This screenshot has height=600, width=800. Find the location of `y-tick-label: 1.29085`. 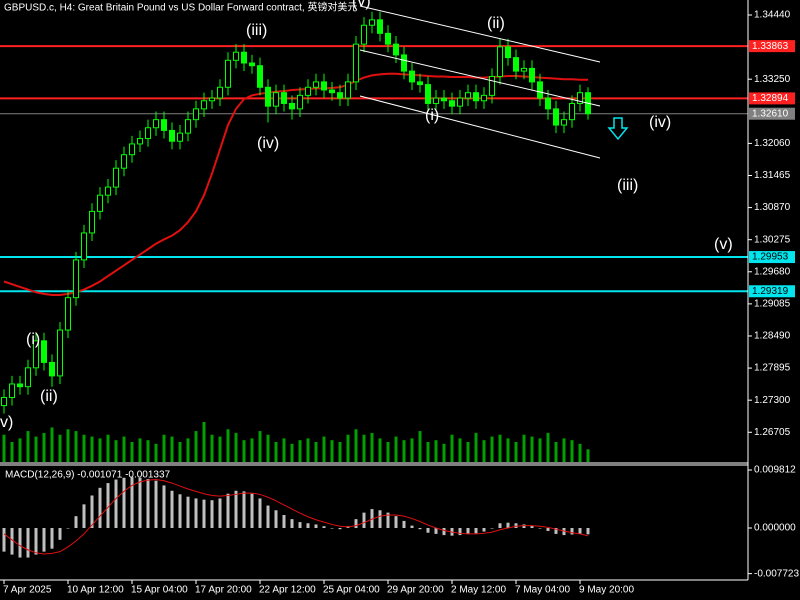

y-tick-label: 1.29085 is located at coordinates (772, 304).